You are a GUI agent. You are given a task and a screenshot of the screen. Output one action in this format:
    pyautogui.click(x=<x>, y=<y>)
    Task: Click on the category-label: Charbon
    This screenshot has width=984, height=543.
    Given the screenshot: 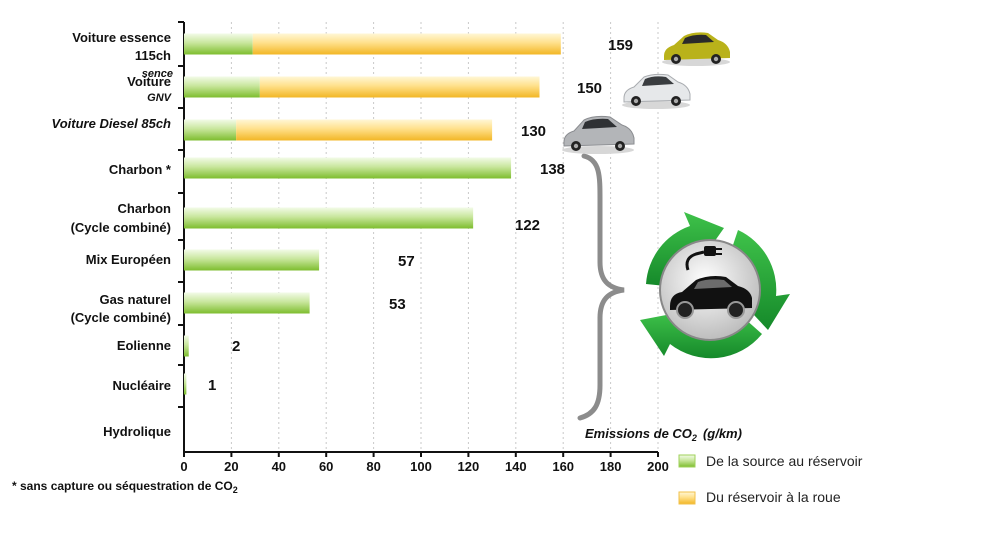 What is the action you would take?
    pyautogui.click(x=145, y=208)
    